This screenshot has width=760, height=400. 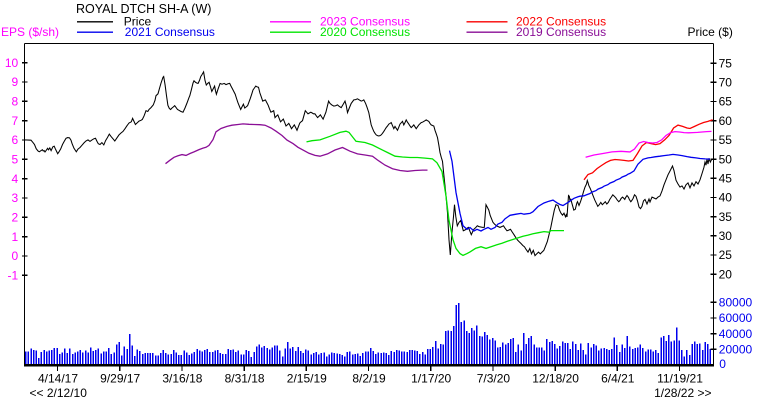 I want to click on svg-text: 8, so click(x=15, y=102).